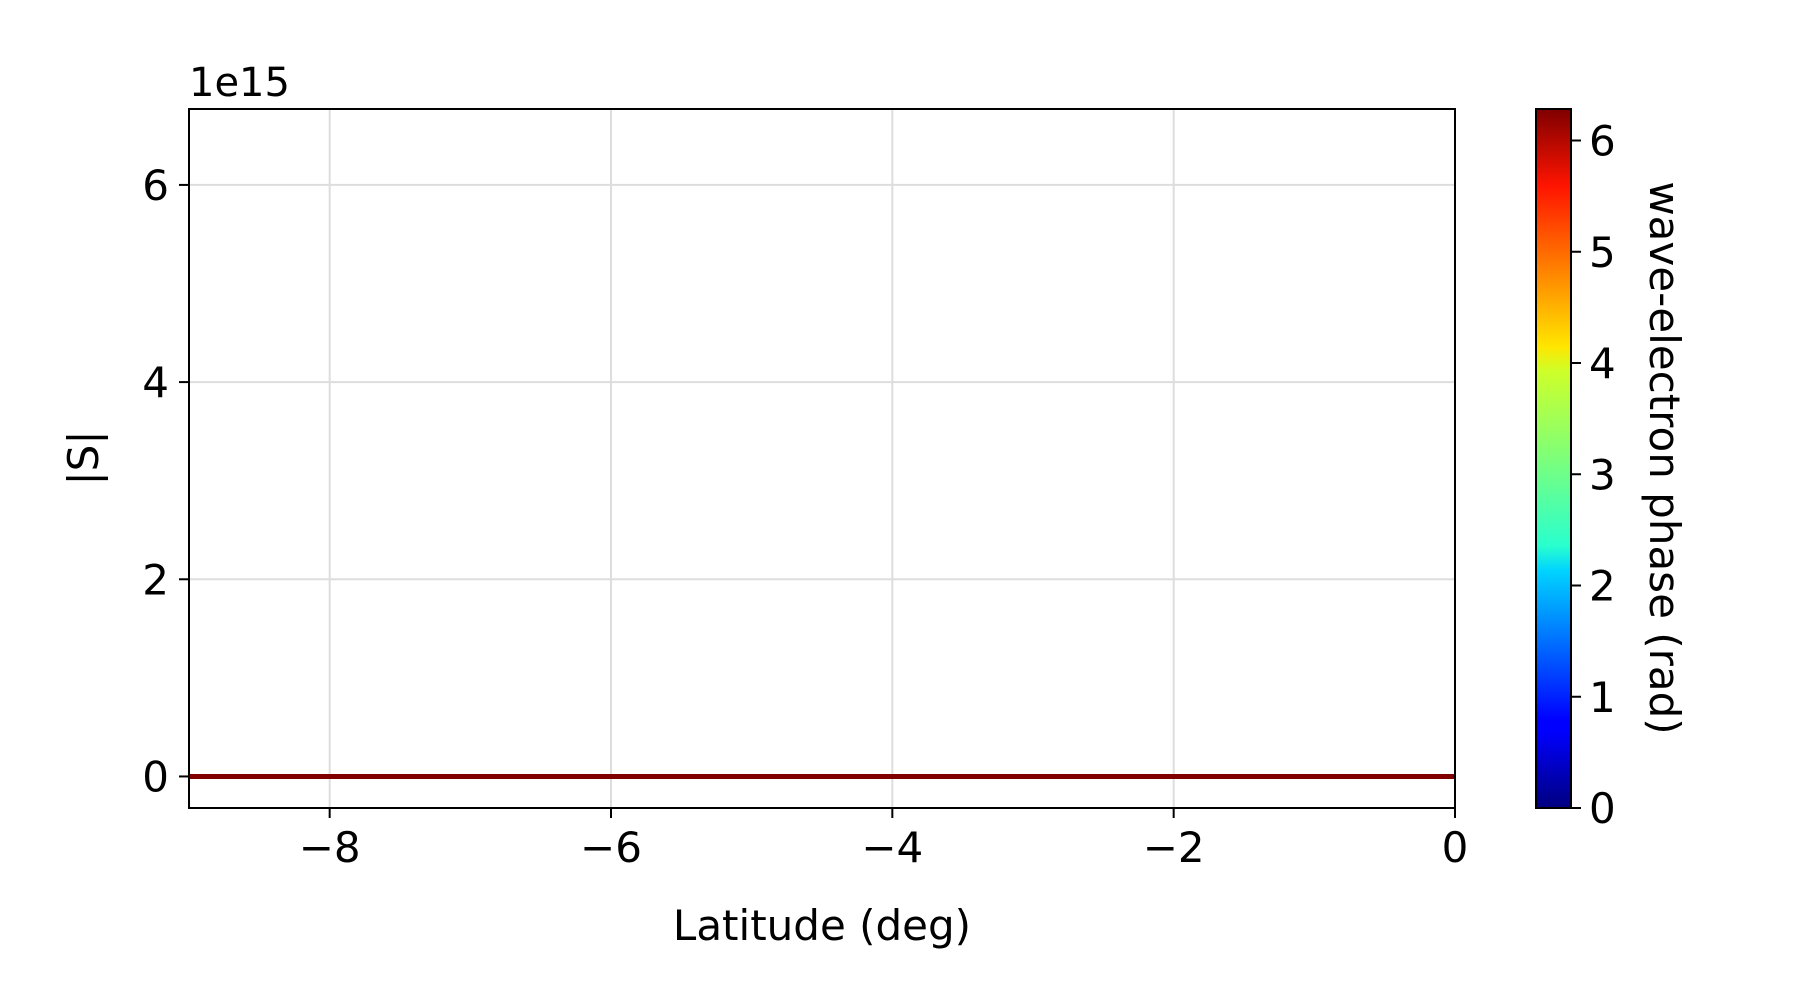  What do you see at coordinates (330, 847) in the screenshot?
I see `x-tick-label: −8` at bounding box center [330, 847].